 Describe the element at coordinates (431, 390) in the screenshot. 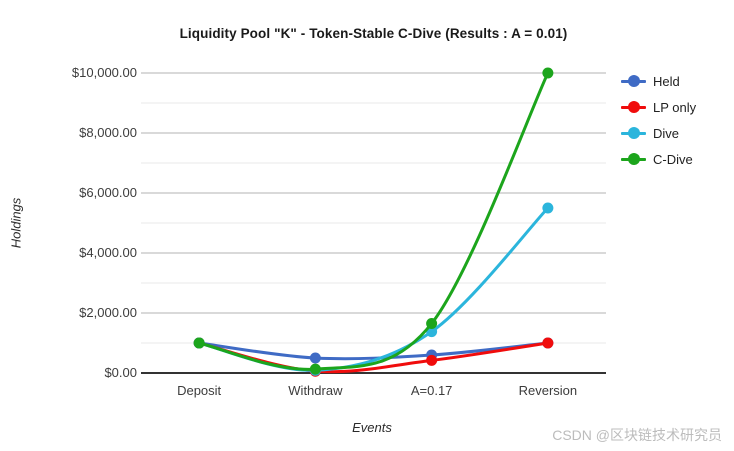

I see `x-tick-label-a-0-17: A=0.17` at that location.